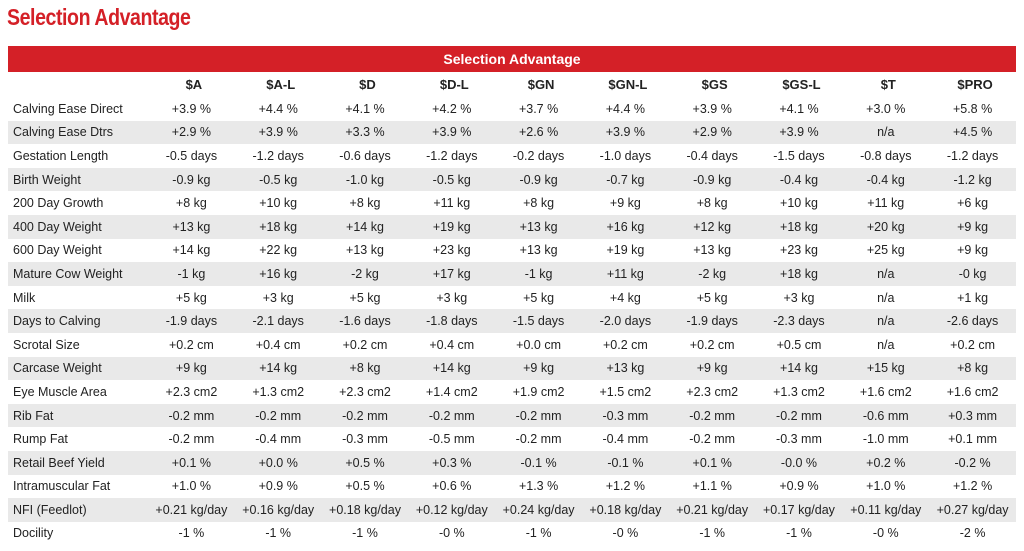 This screenshot has width=1024, height=551. Describe the element at coordinates (452, 368) in the screenshot. I see `cell-value: +14 kg` at that location.